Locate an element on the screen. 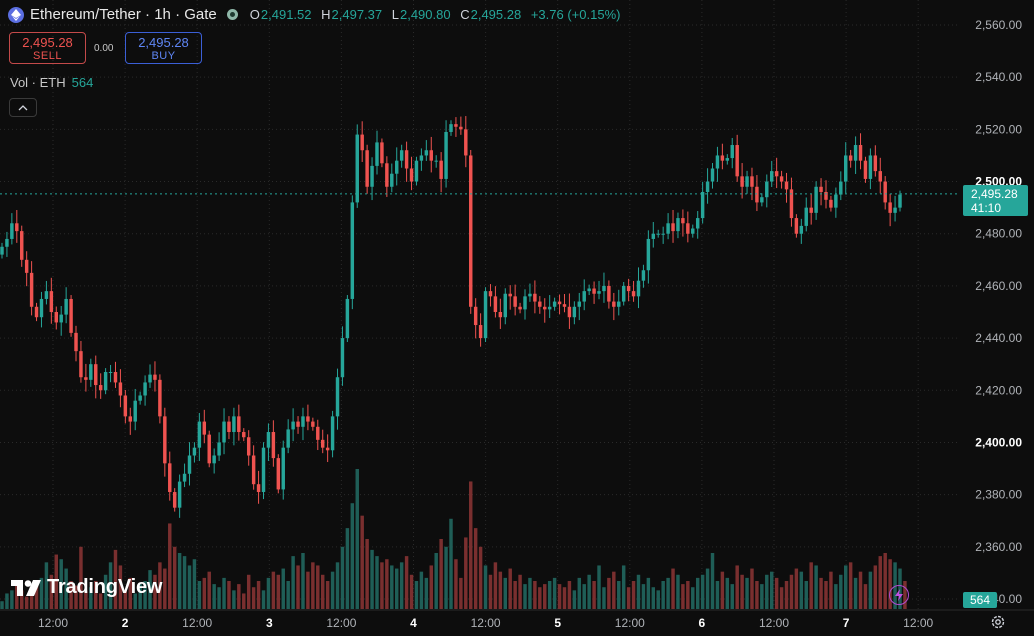 This screenshot has width=1034, height=636. time-tick-label: 2 is located at coordinates (125, 623).